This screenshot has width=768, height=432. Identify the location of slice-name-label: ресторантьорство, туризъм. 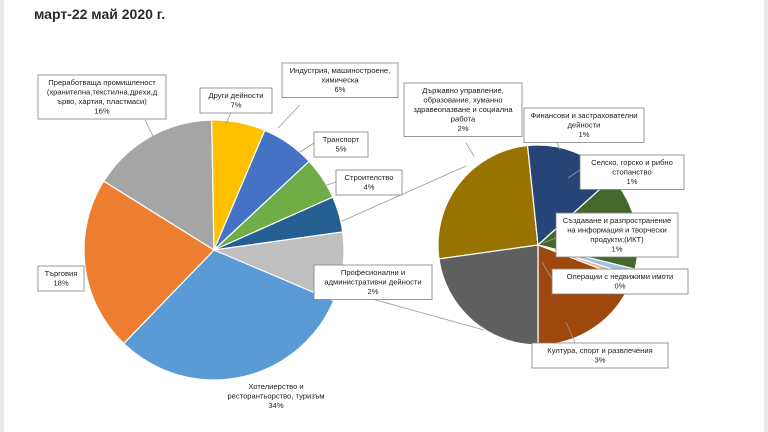
(275, 396).